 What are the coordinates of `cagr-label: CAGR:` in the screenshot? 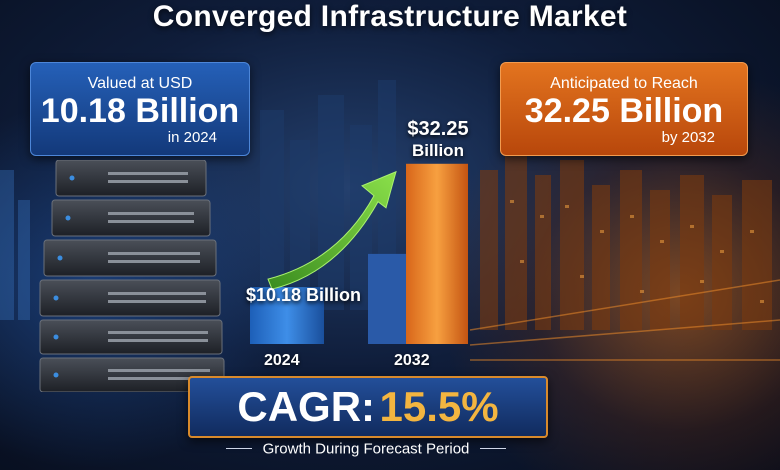 It's located at (306, 406).